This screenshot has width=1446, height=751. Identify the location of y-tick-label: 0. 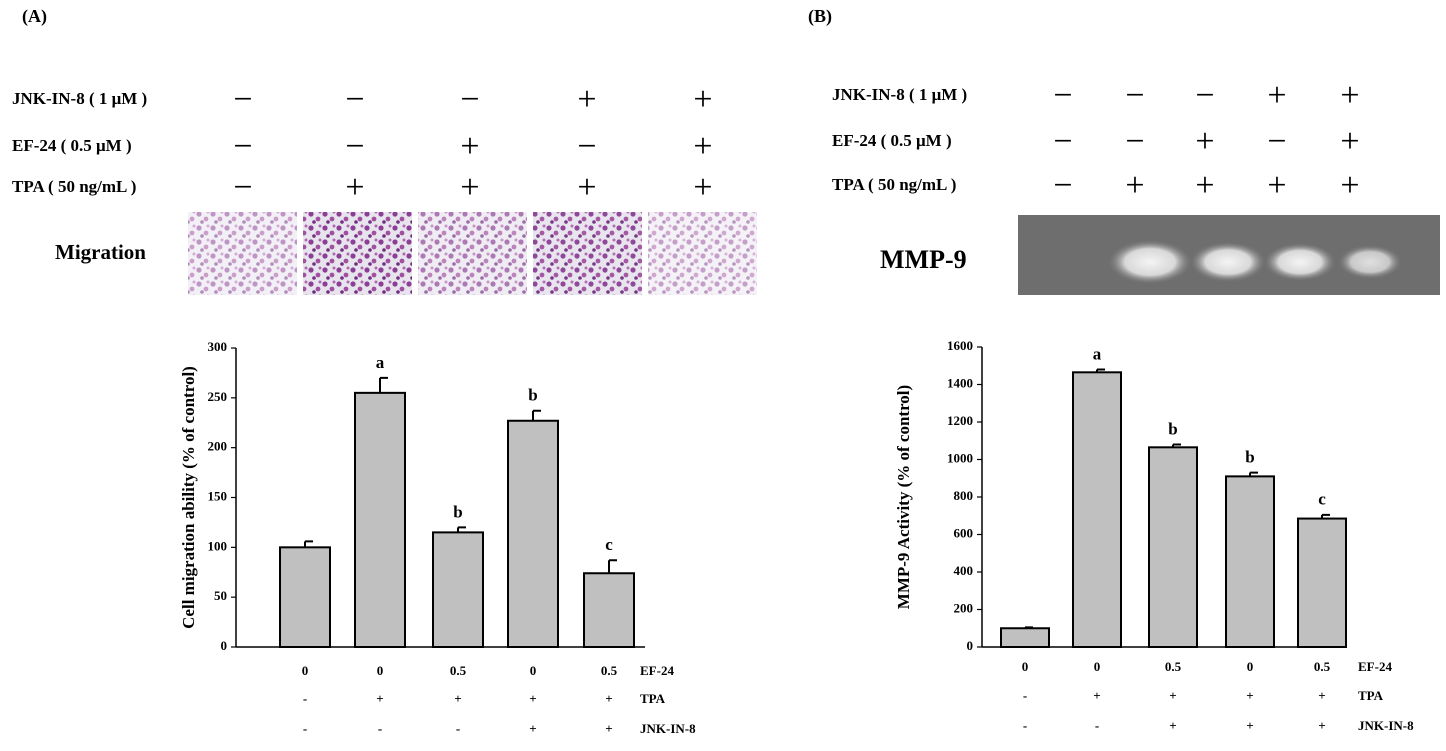
(224, 645).